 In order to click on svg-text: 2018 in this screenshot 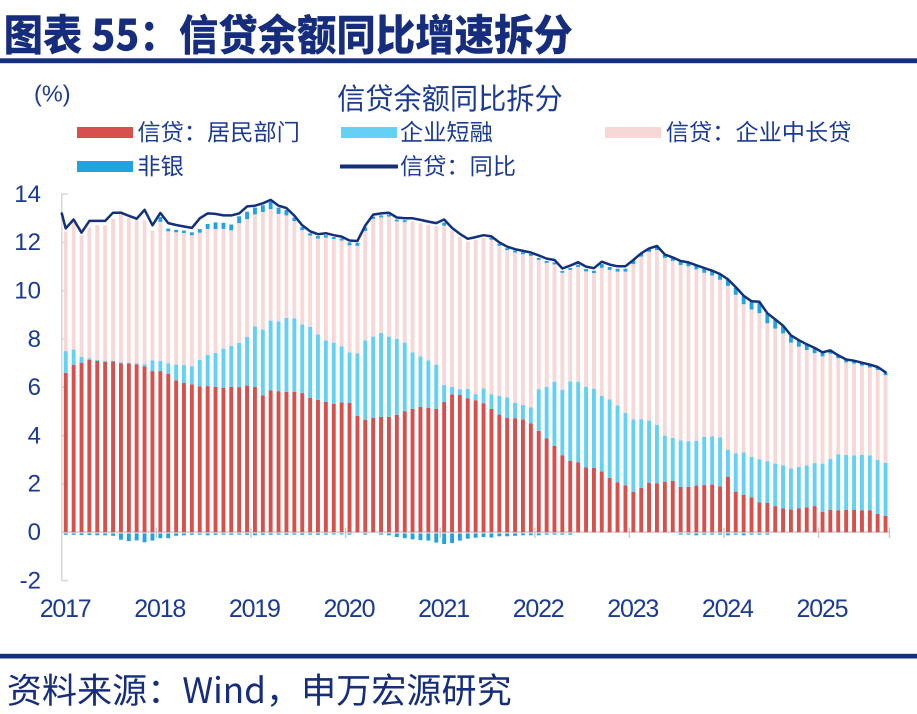, I will do `click(160, 609)`.